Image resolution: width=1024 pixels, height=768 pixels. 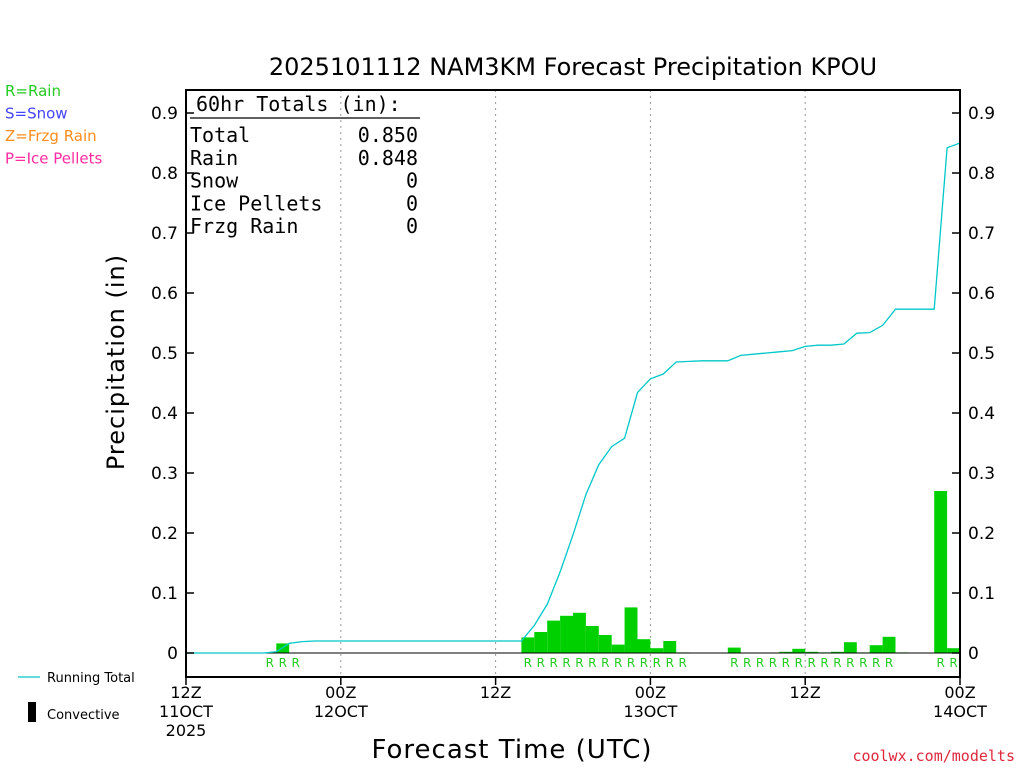 I want to click on y-tick-label: 0.8, so click(x=981, y=174).